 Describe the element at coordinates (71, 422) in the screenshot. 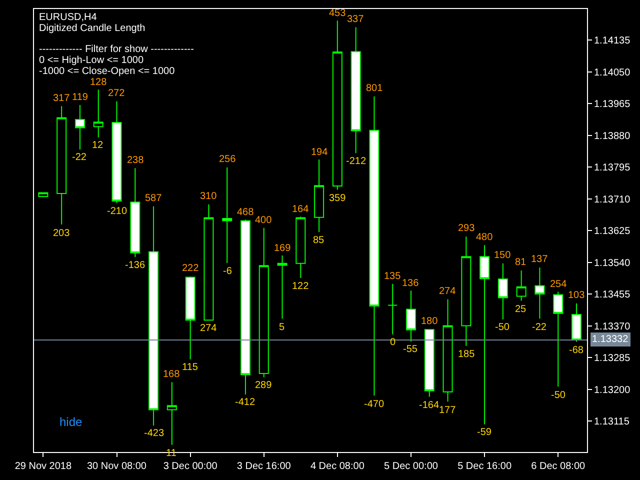

I see `annotation: hide` at that location.